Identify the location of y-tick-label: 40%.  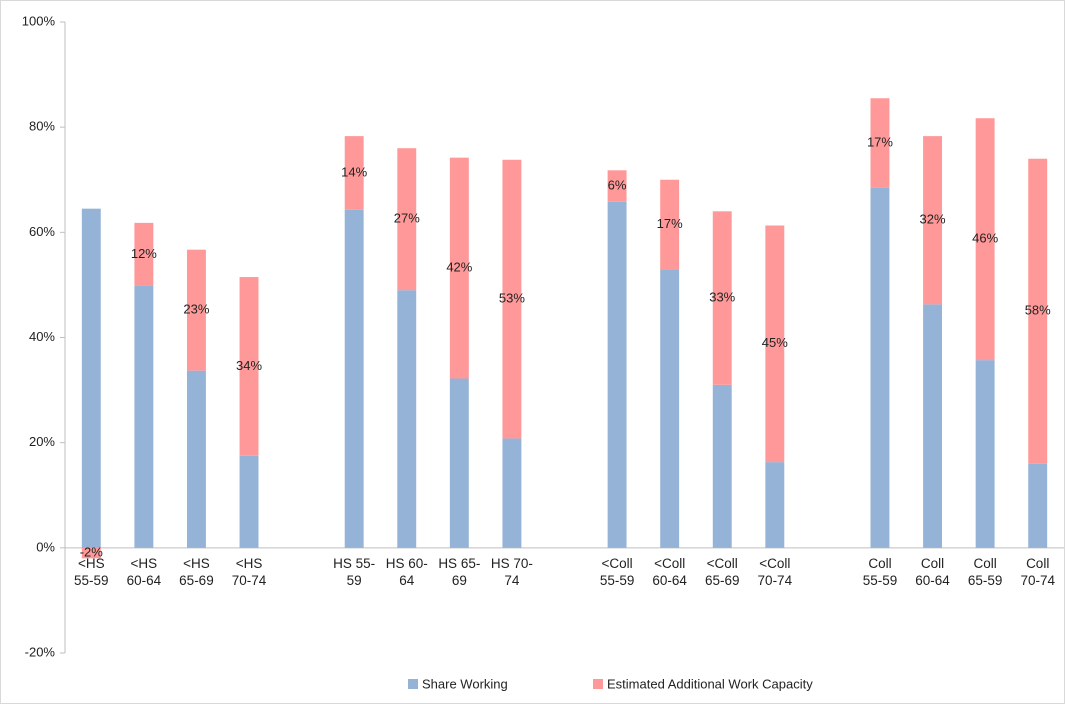
(42, 336).